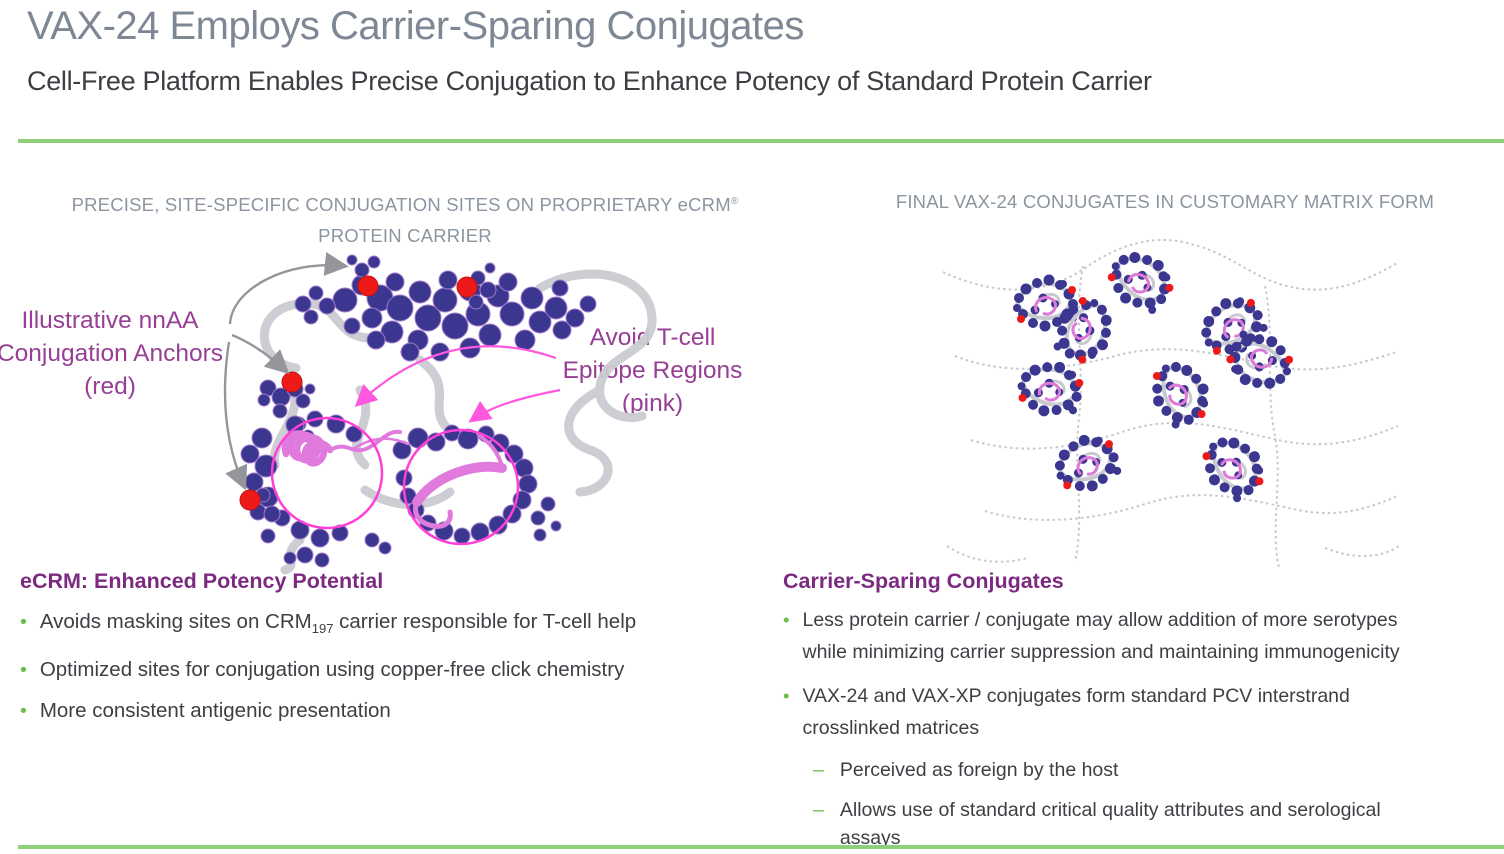 The image size is (1504, 854). I want to click on epitope-highlight-circles, so click(395, 481).